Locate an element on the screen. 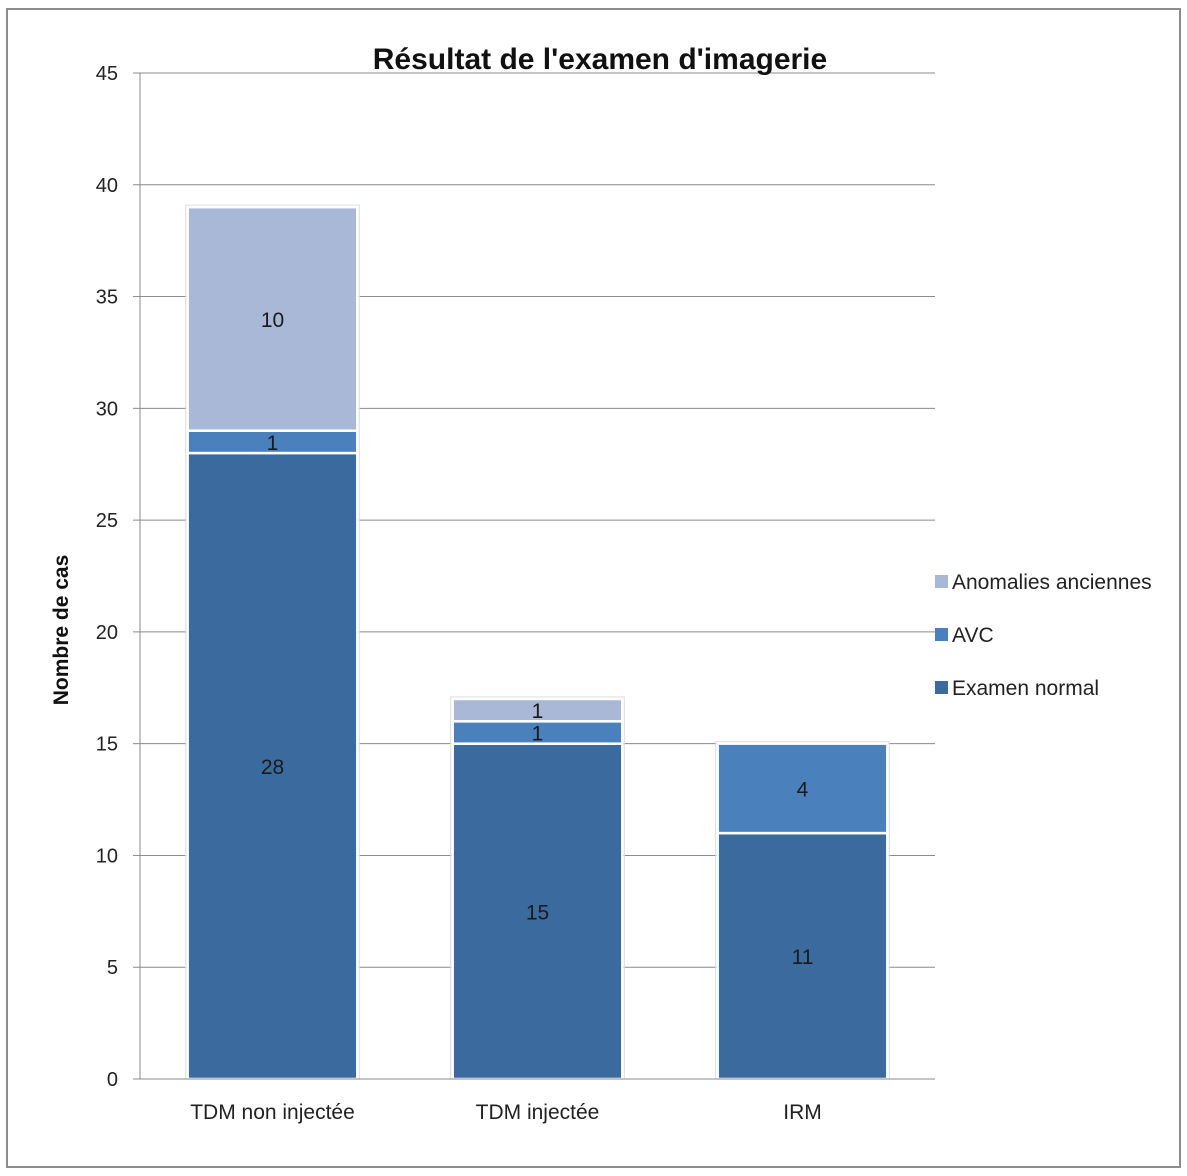  legend-label: AVC is located at coordinates (973, 635).